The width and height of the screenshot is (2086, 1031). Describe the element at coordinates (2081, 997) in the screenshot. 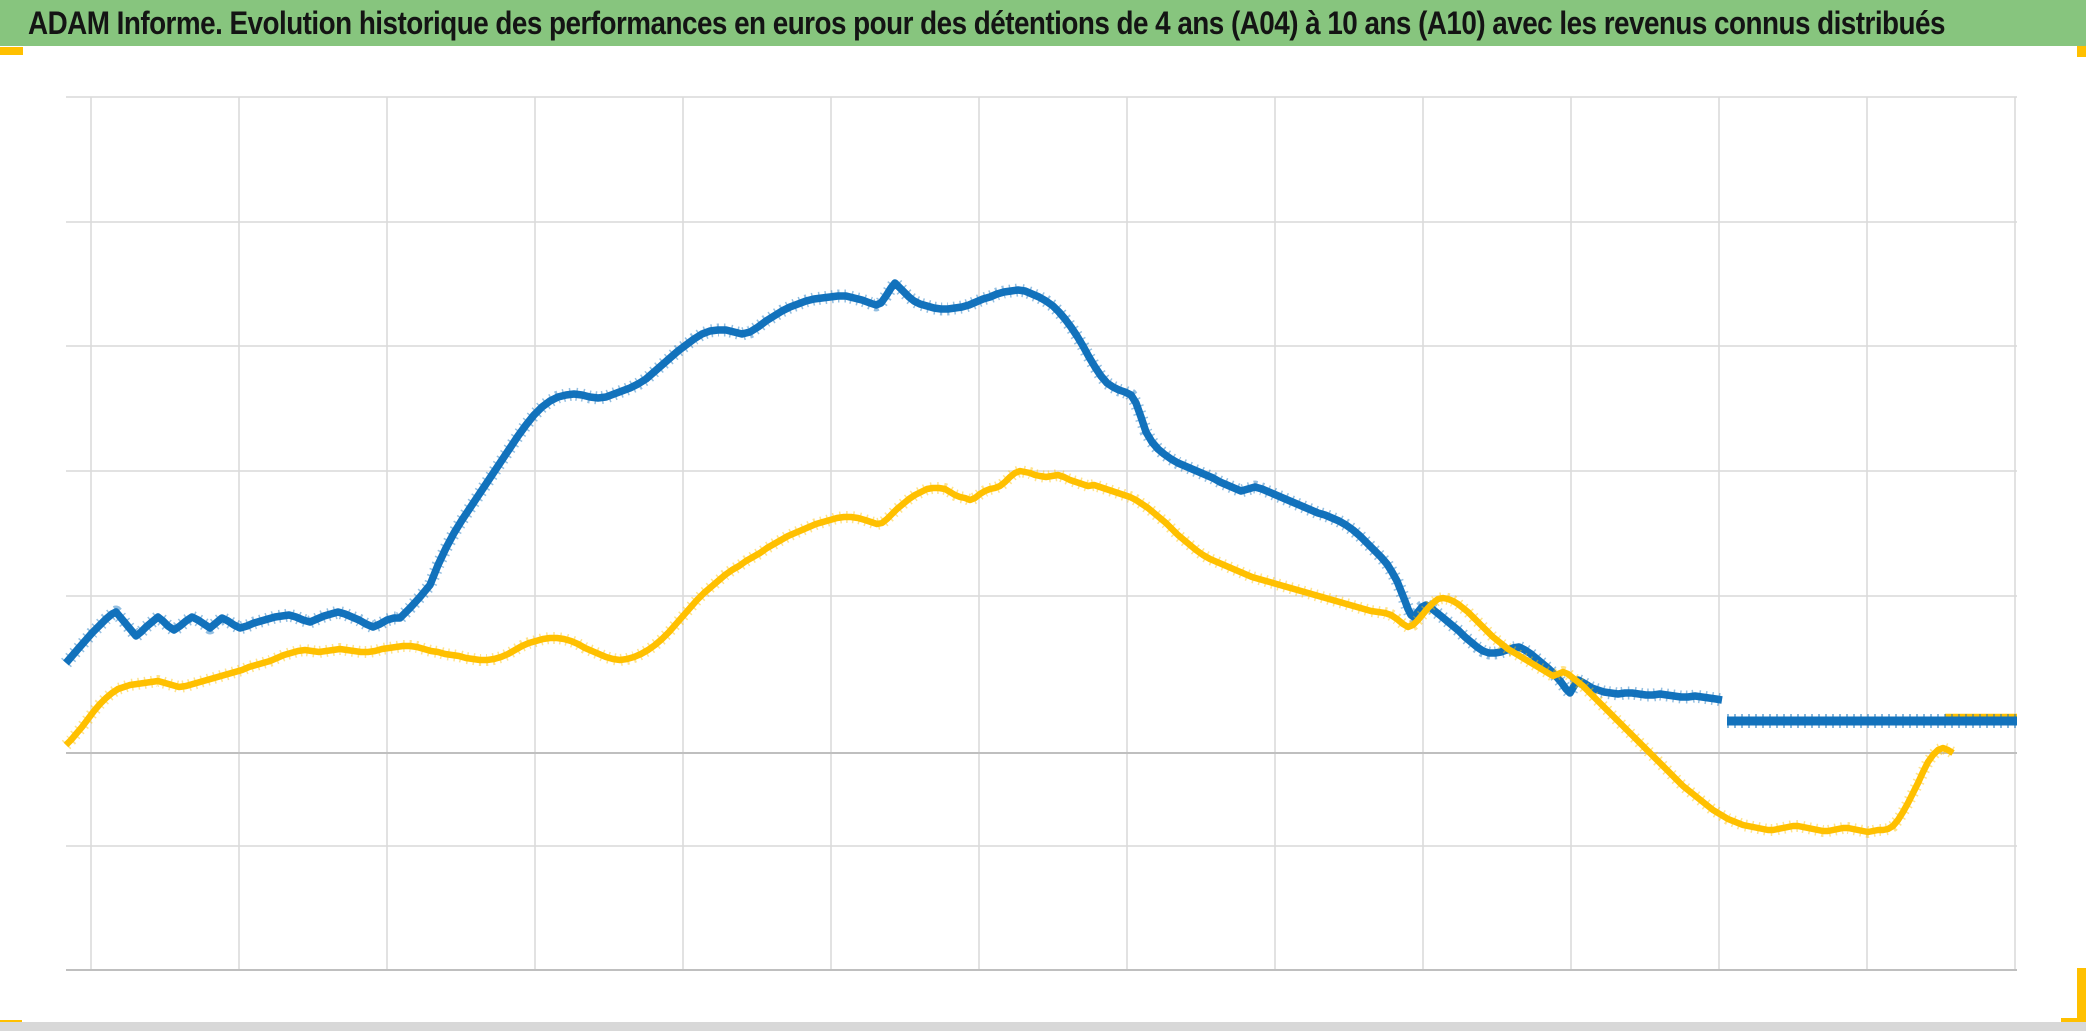

I see `yellow-border-accent-bottom-right-vertical` at that location.